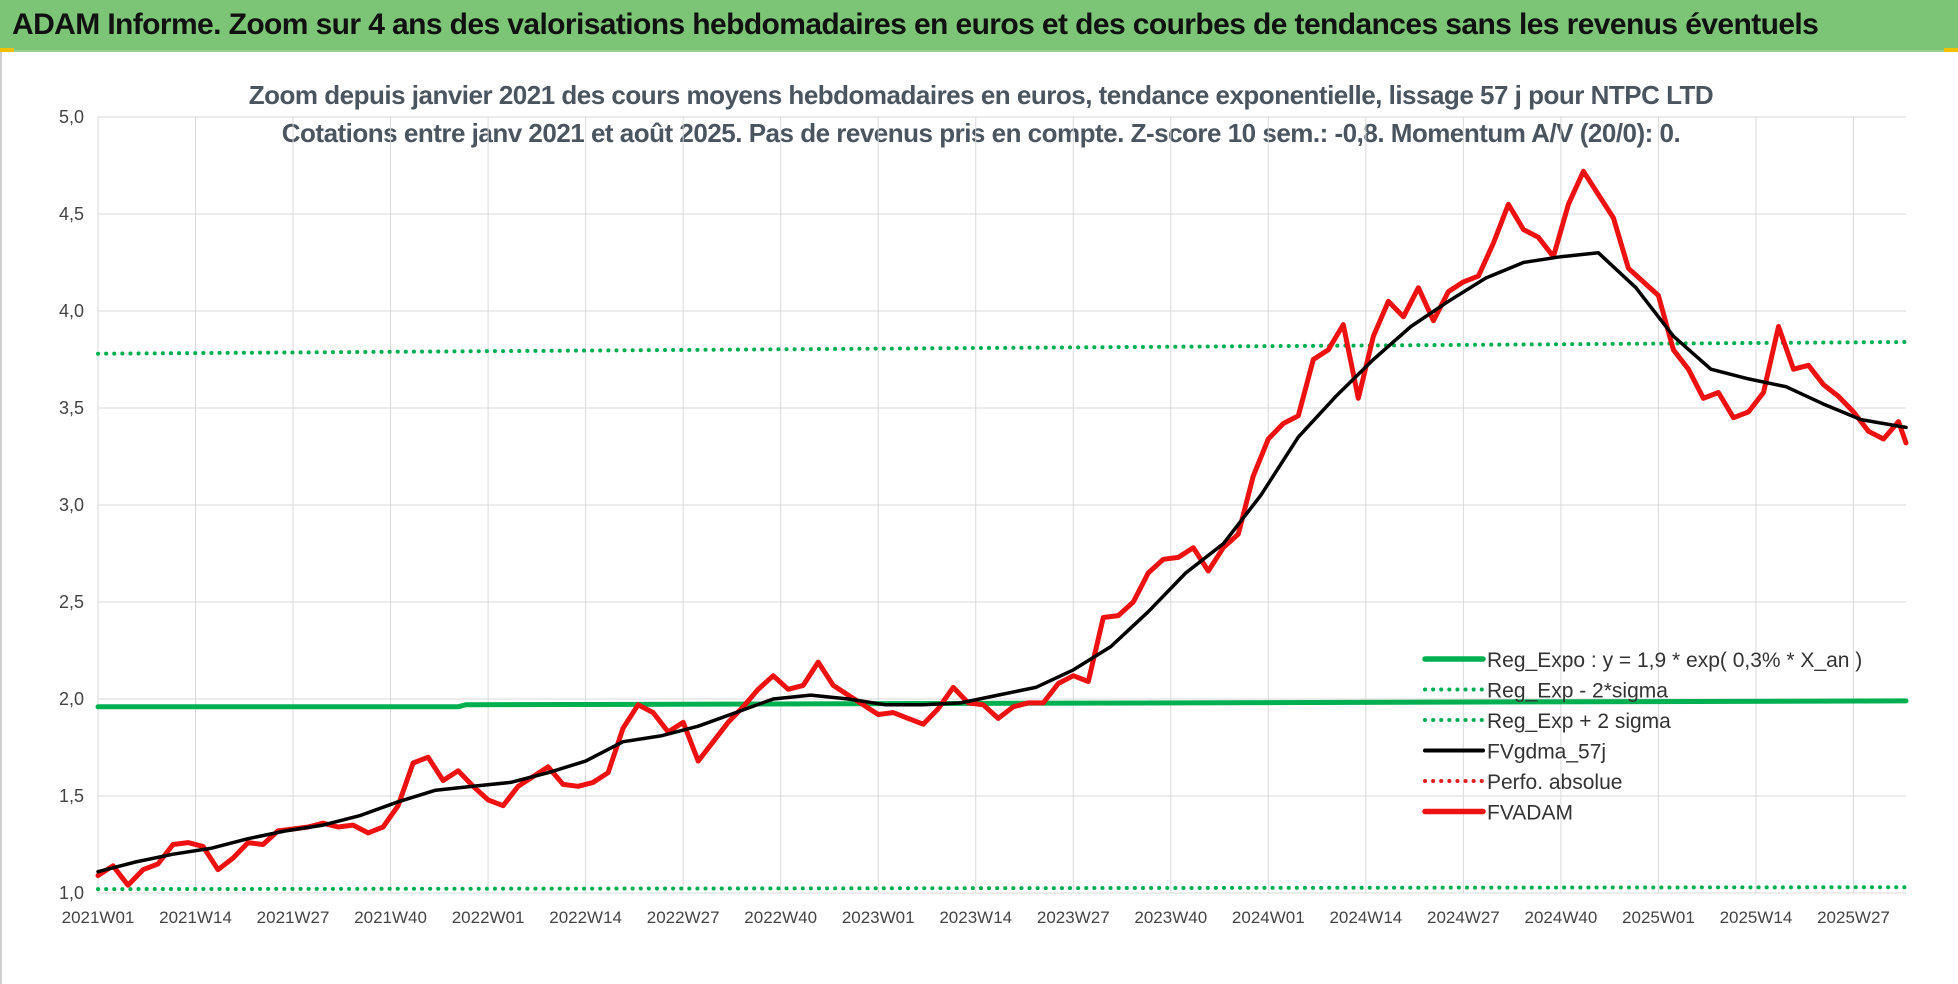  What do you see at coordinates (1554, 782) in the screenshot?
I see `legend-label: Perfo. absolue` at bounding box center [1554, 782].